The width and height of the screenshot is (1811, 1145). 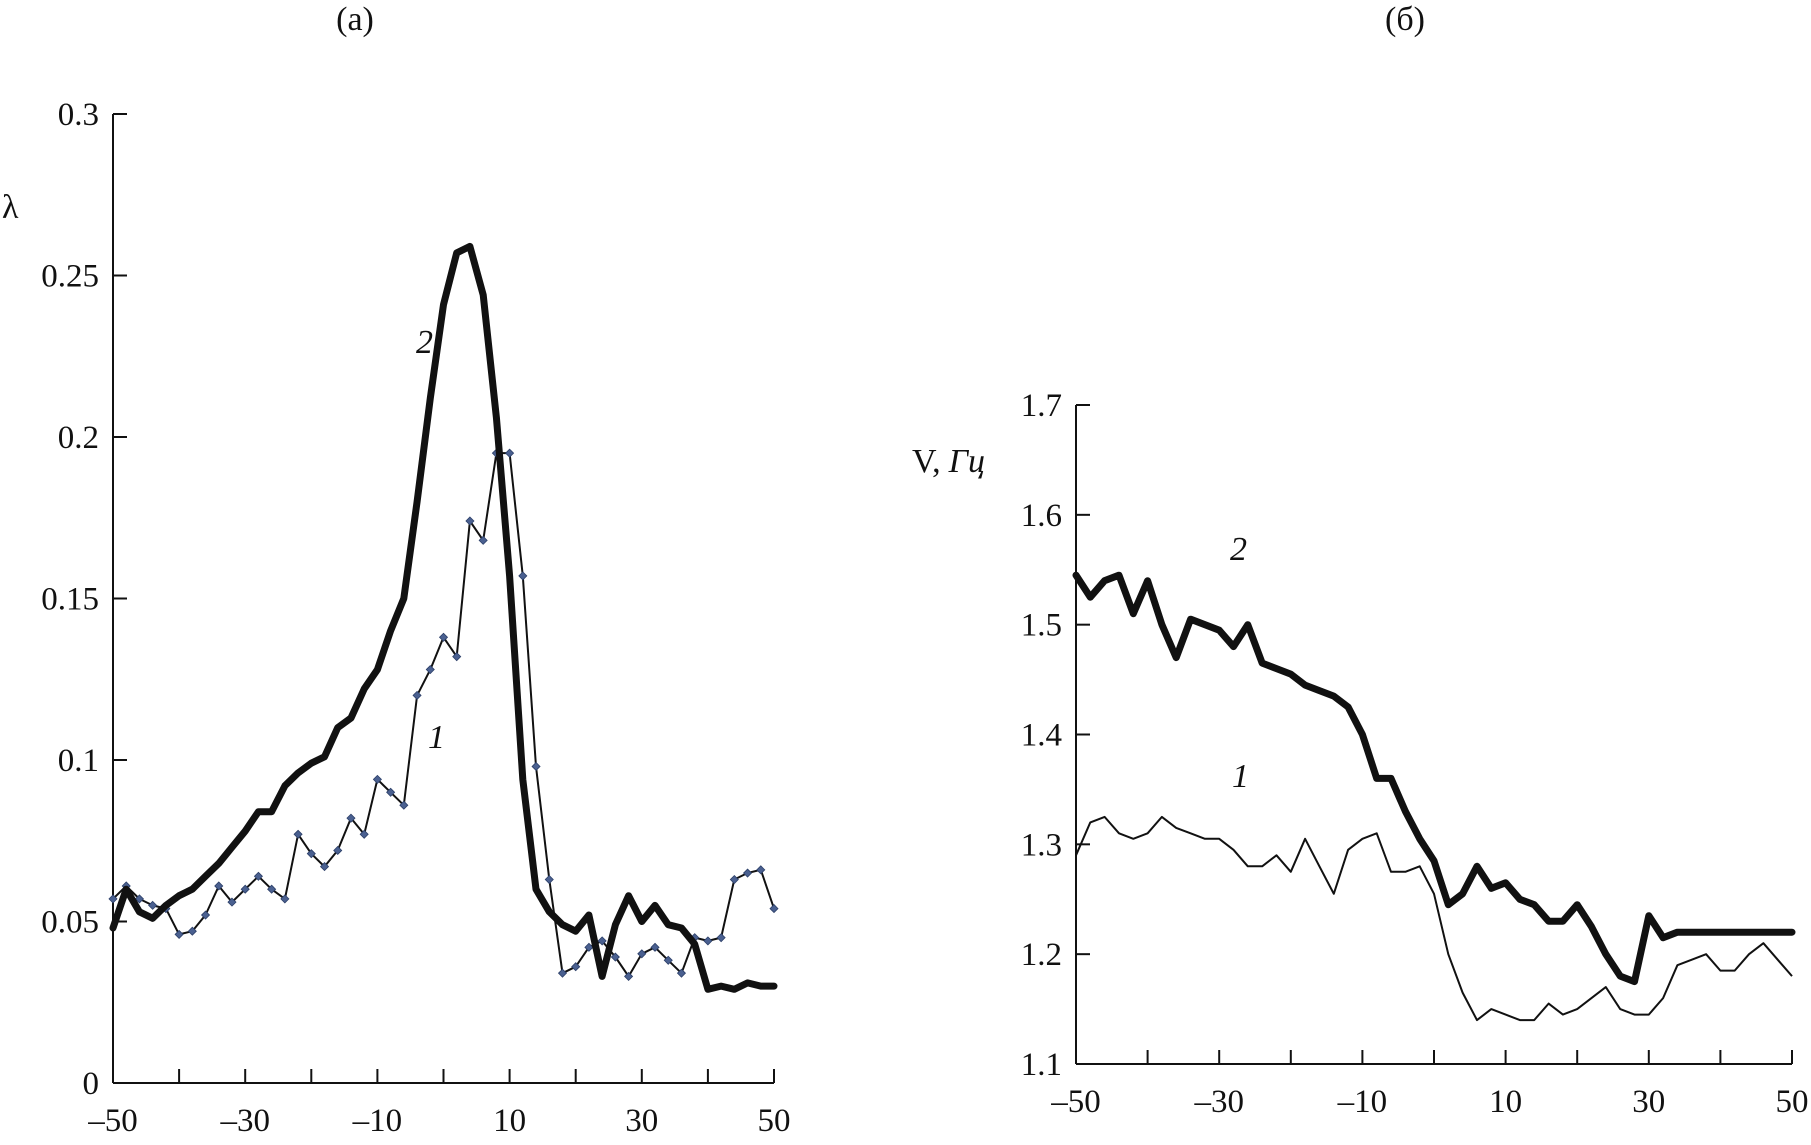 What do you see at coordinates (1648, 1102) in the screenshot?
I see `x-tick-label-b: 30` at bounding box center [1648, 1102].